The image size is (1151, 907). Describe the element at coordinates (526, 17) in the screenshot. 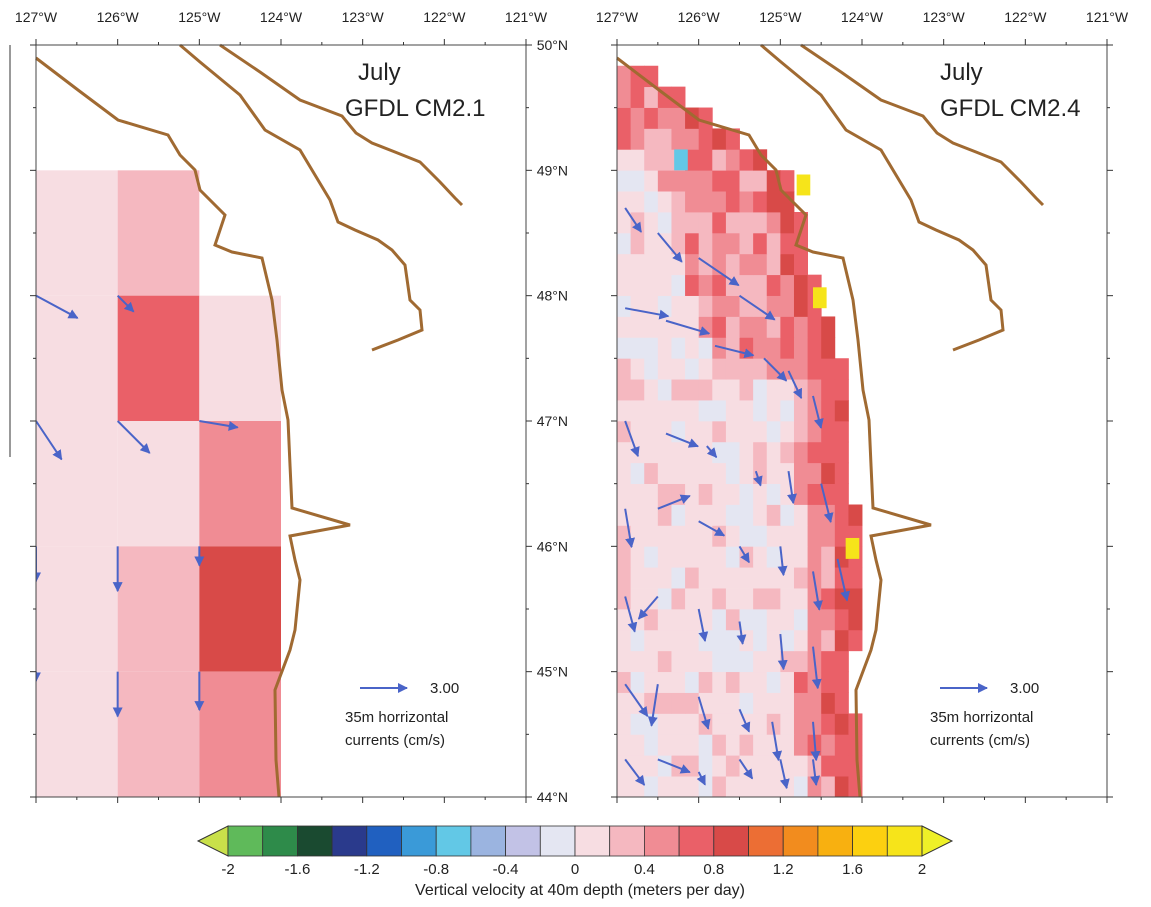

I see `lon-label: 121°W` at that location.